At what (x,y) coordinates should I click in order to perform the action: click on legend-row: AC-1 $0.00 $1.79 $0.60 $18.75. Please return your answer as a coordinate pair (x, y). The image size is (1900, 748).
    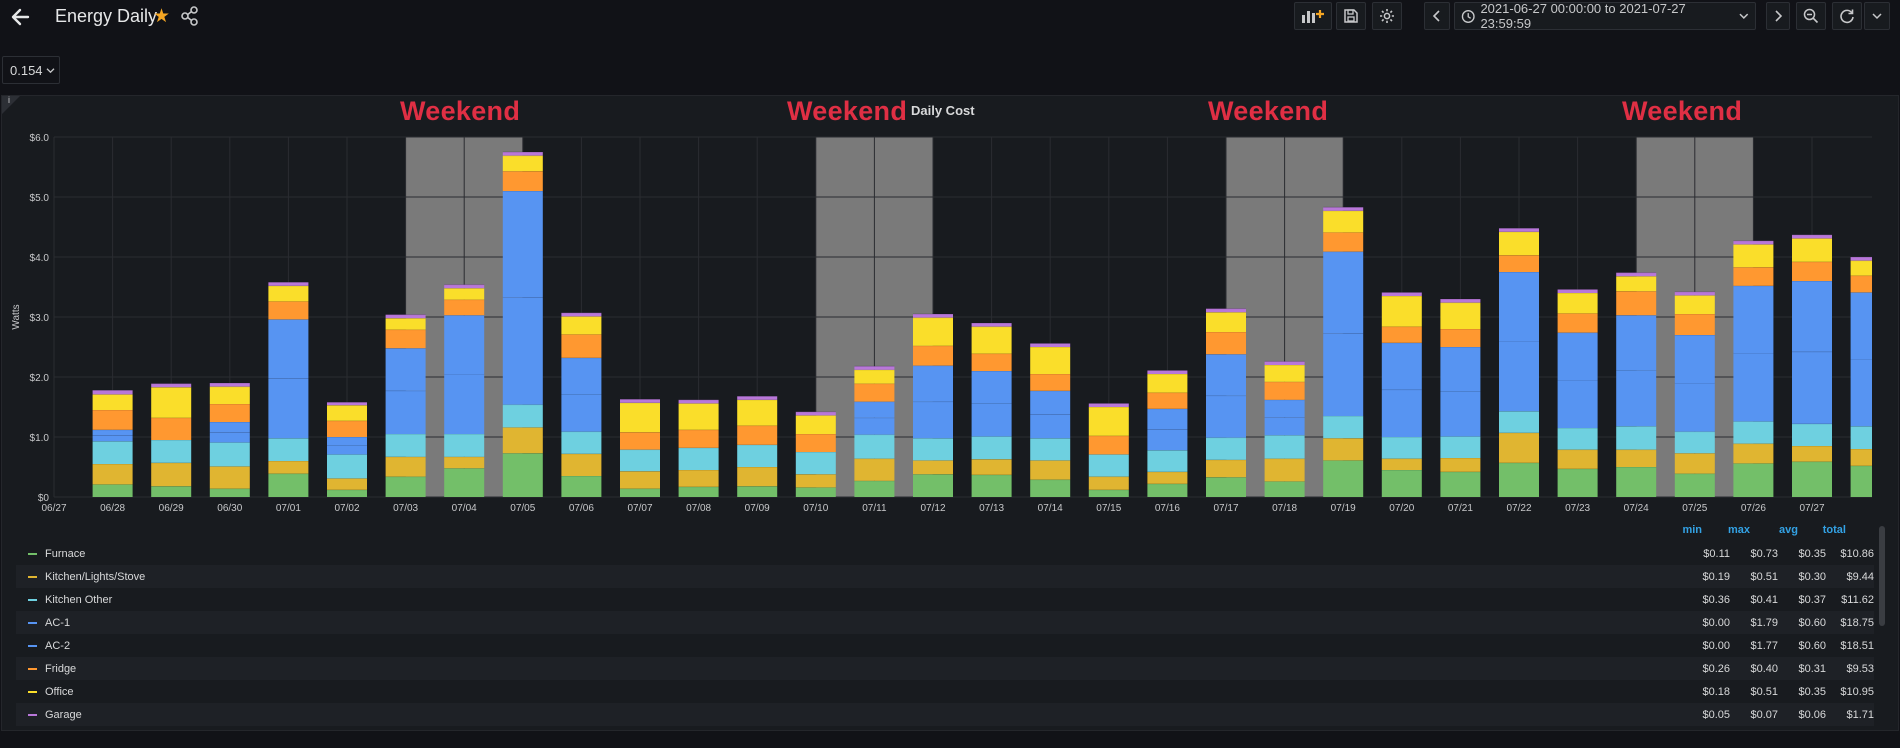
    Looking at the image, I should click on (945, 622).